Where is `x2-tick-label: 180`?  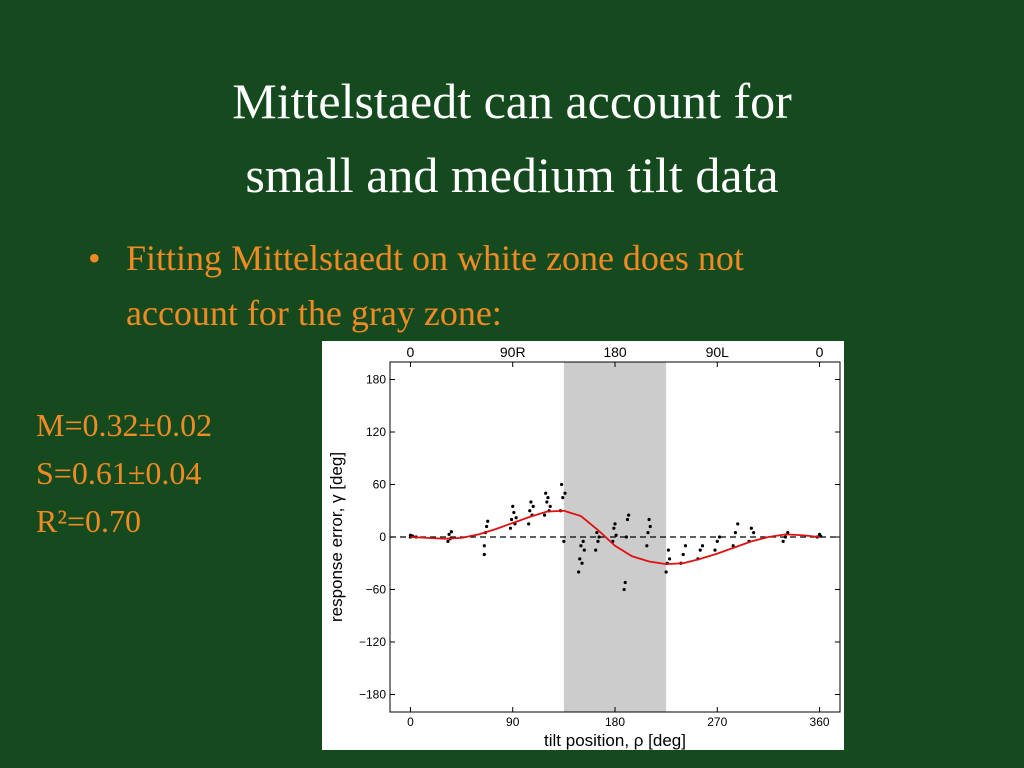 x2-tick-label: 180 is located at coordinates (615, 352).